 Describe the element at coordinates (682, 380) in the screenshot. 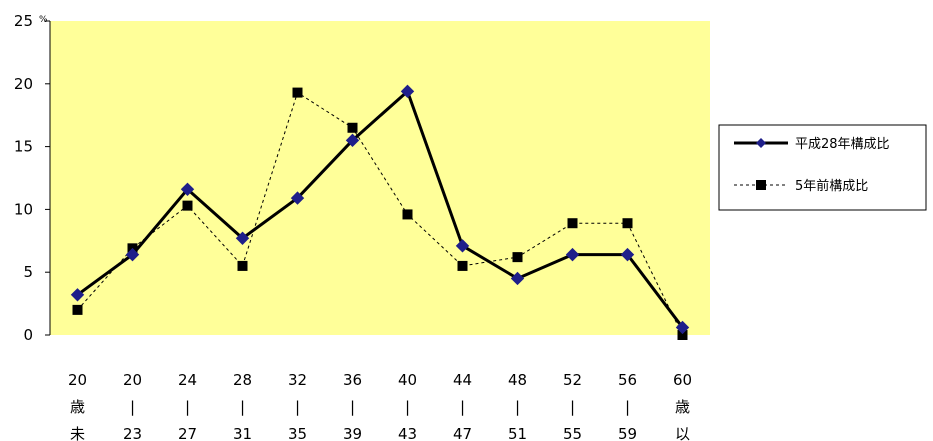

I see `x-tick-label: 60` at that location.